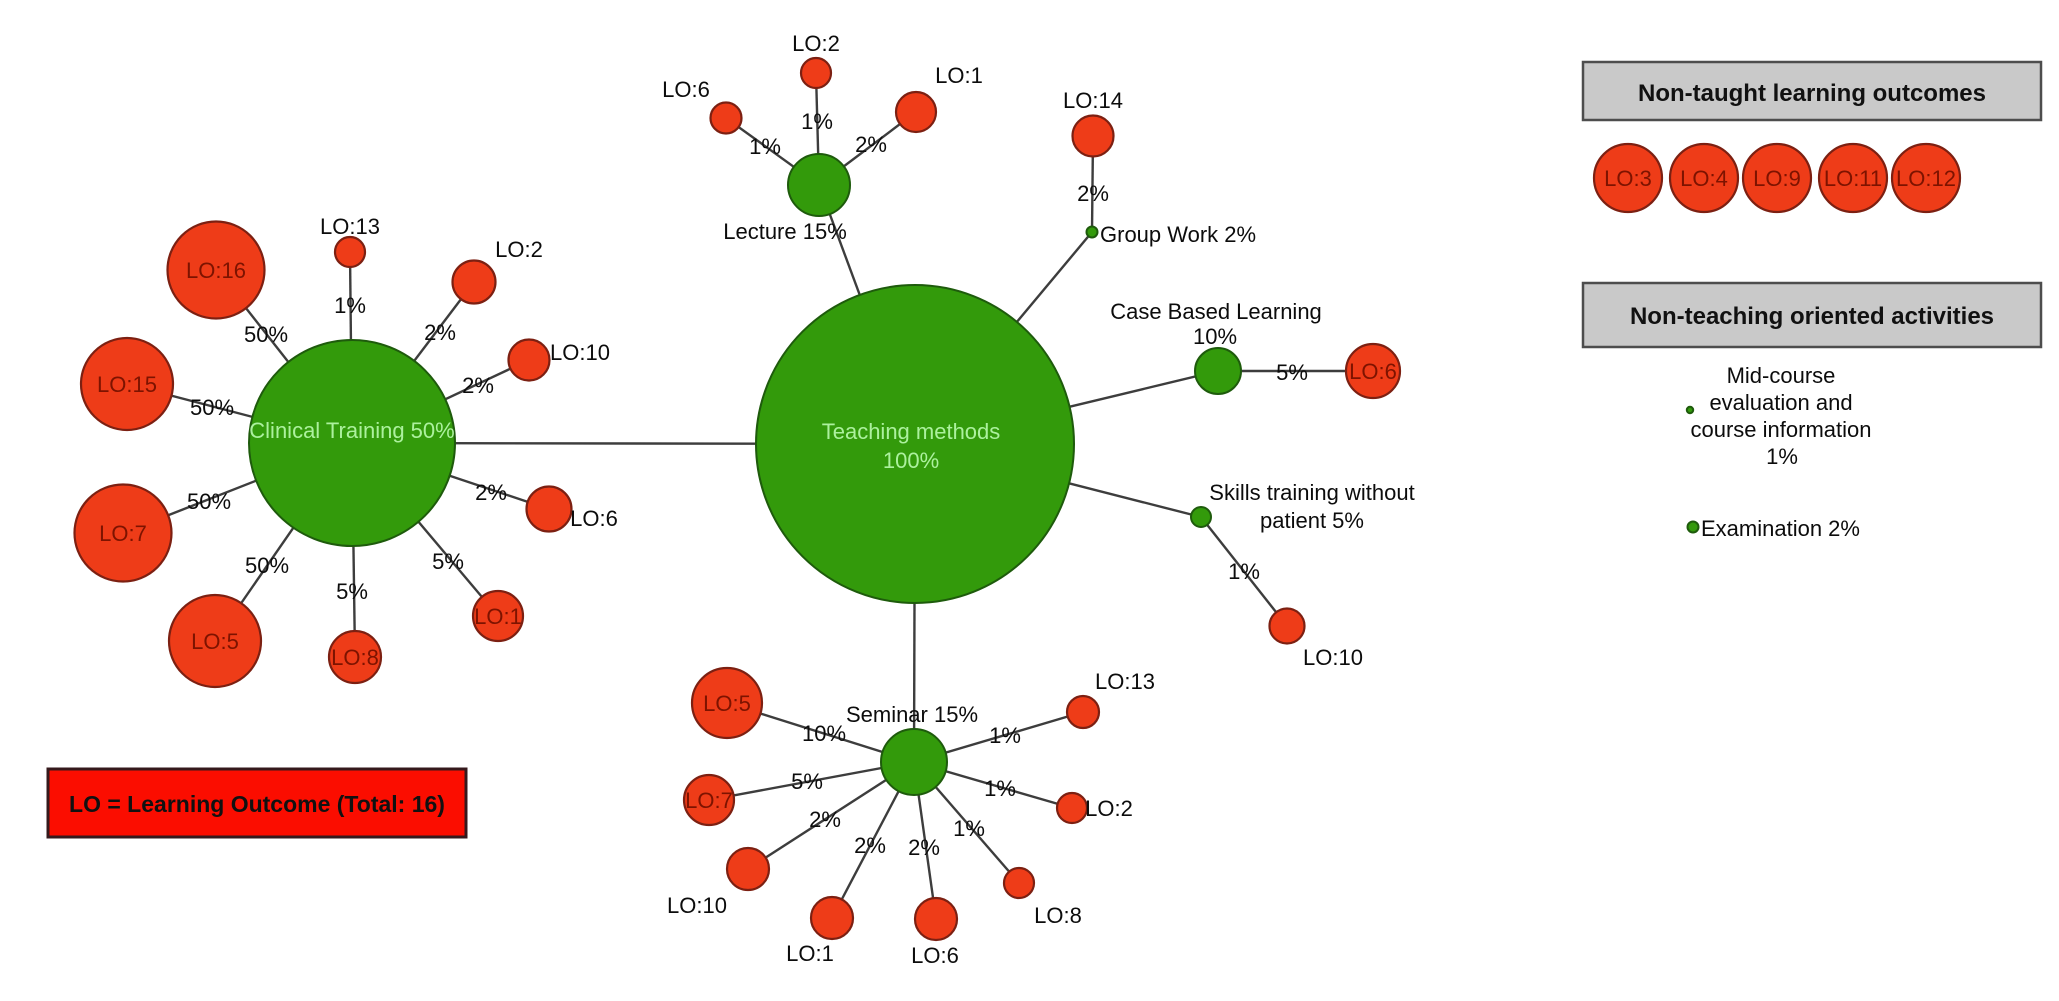 The height and width of the screenshot is (1001, 2059). What do you see at coordinates (1926, 178) in the screenshot?
I see `svg-text: LO:12` at bounding box center [1926, 178].